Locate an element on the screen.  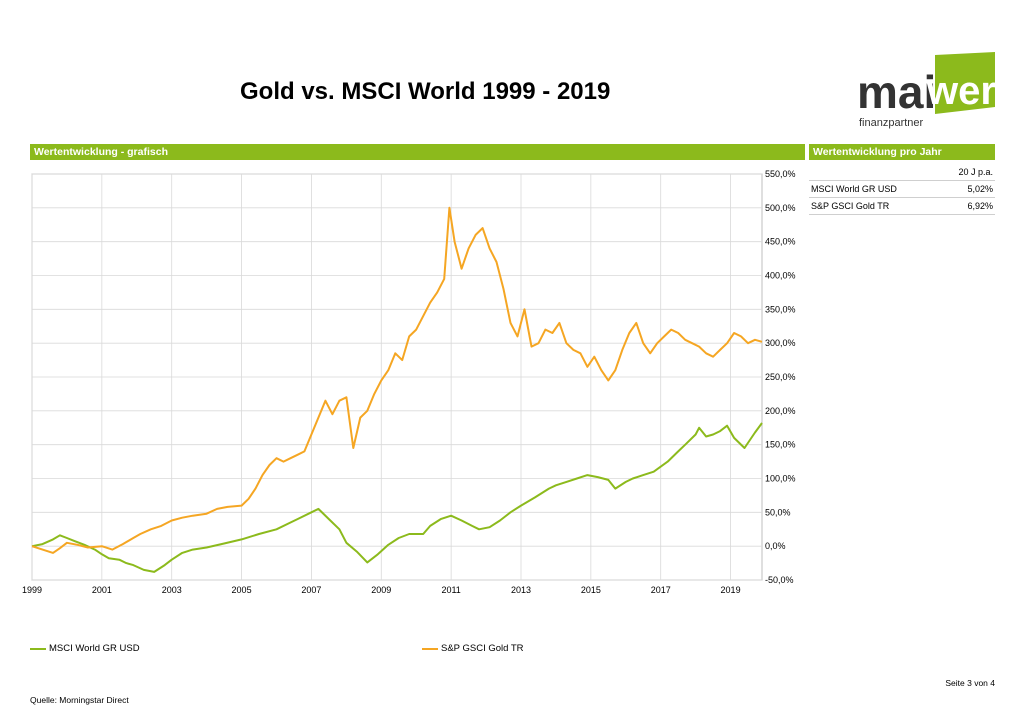
y-tick-label: 100,0% is located at coordinates (780, 479).